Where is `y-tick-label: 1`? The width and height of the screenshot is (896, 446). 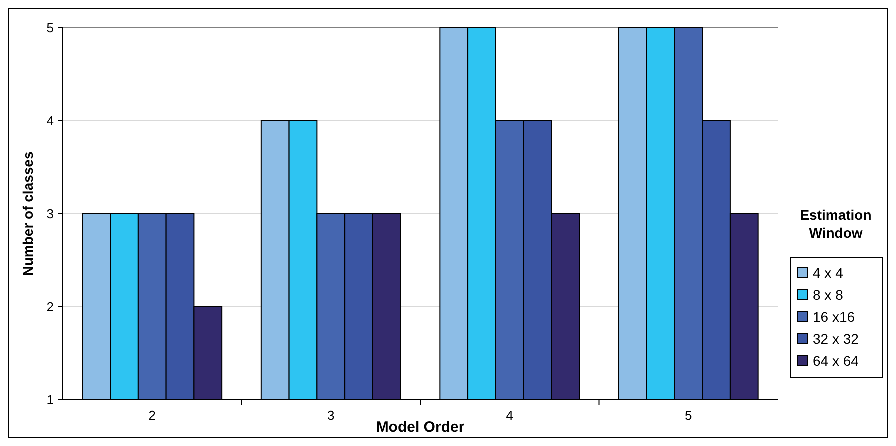
y-tick-label: 1 is located at coordinates (50, 400).